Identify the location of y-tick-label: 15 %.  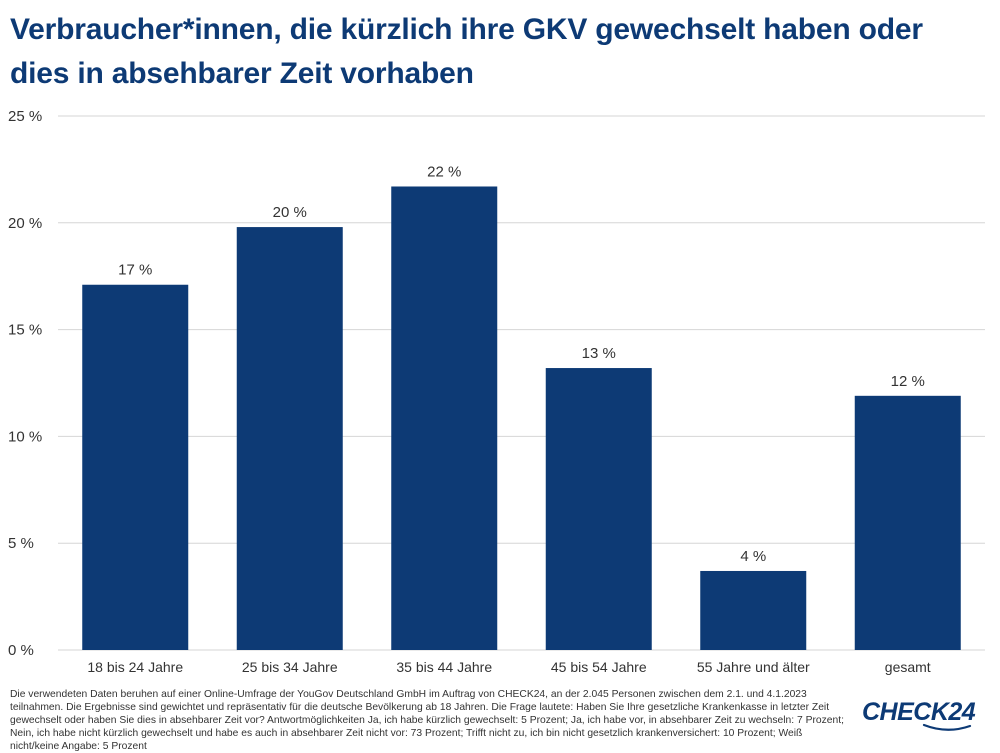
(25, 330).